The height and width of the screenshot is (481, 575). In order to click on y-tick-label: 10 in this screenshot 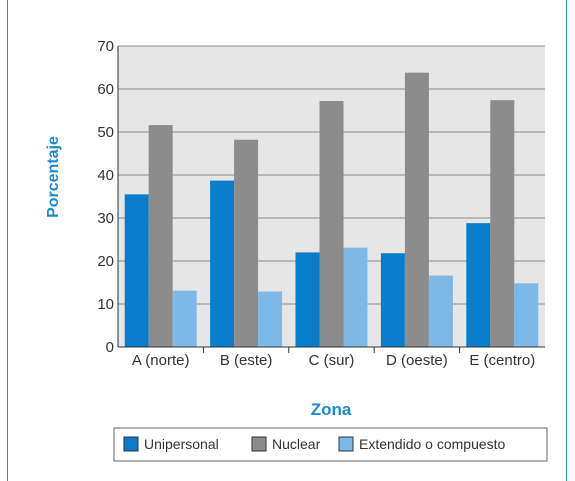, I will do `click(105, 304)`.